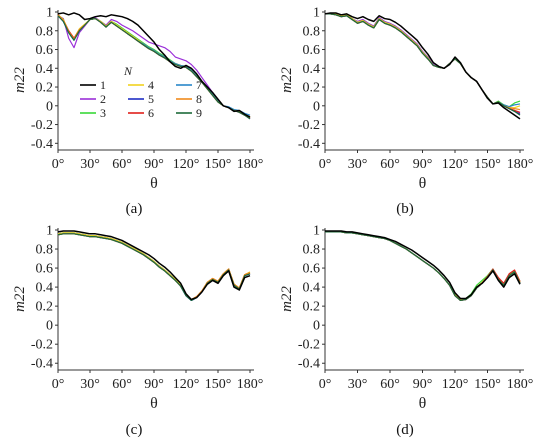 The image size is (550, 447). I want to click on panel-caption: (a), so click(134, 209).